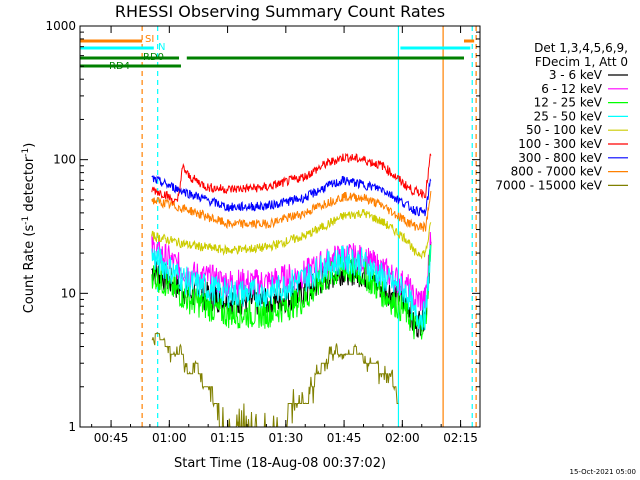 The image size is (640, 480). Describe the element at coordinates (29, 145) in the screenshot. I see `y-axis-label-end: )` at that location.